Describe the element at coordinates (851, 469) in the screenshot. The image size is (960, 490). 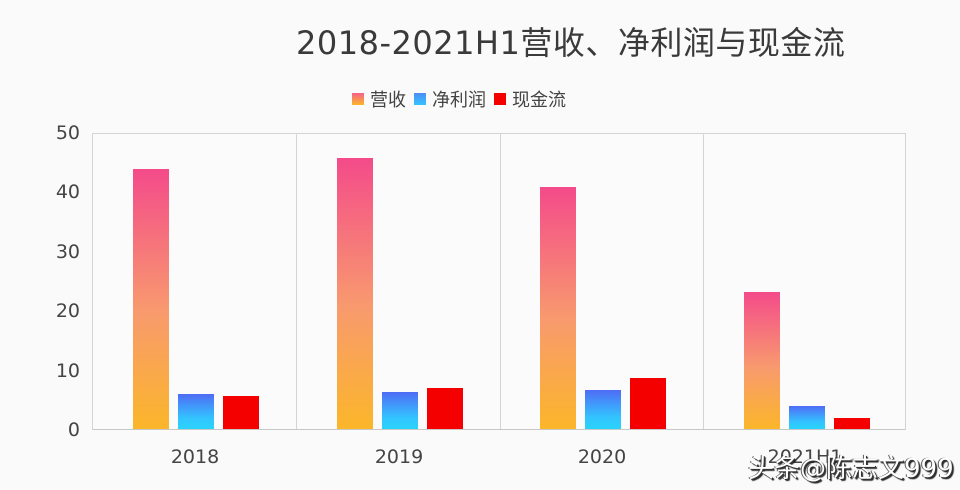
I see `watermark: 头条@陈志文999` at that location.